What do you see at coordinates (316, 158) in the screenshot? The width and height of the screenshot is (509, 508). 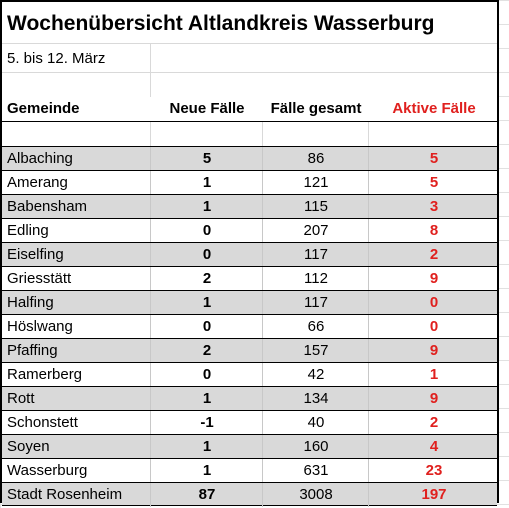 I see `cell-faelle-gesamt: 86` at bounding box center [316, 158].